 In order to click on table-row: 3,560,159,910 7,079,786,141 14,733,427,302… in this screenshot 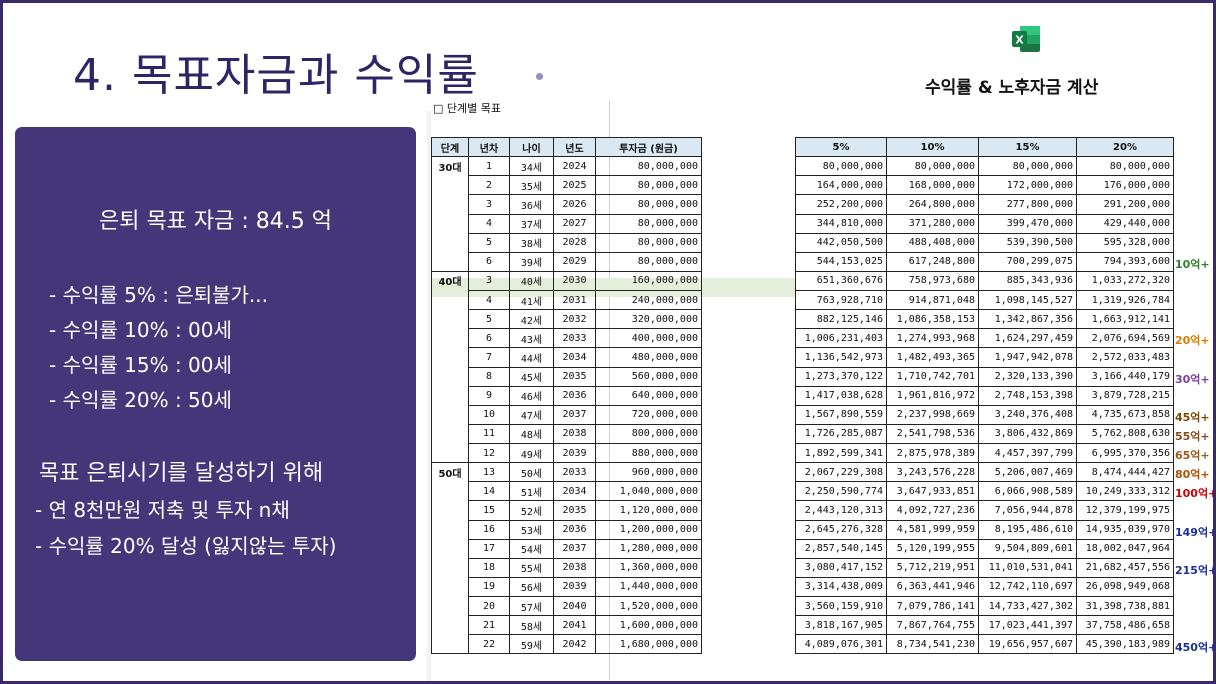, I will do `click(984, 606)`.